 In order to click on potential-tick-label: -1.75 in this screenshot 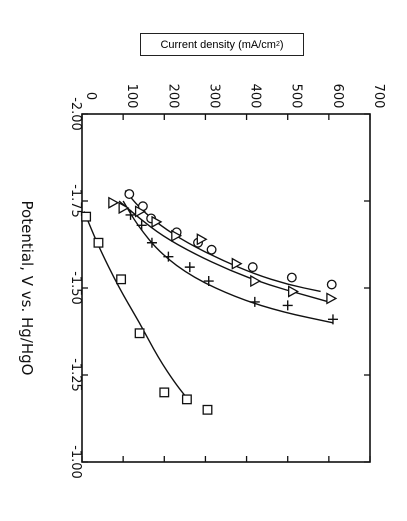, I will do `click(75, 201)`.